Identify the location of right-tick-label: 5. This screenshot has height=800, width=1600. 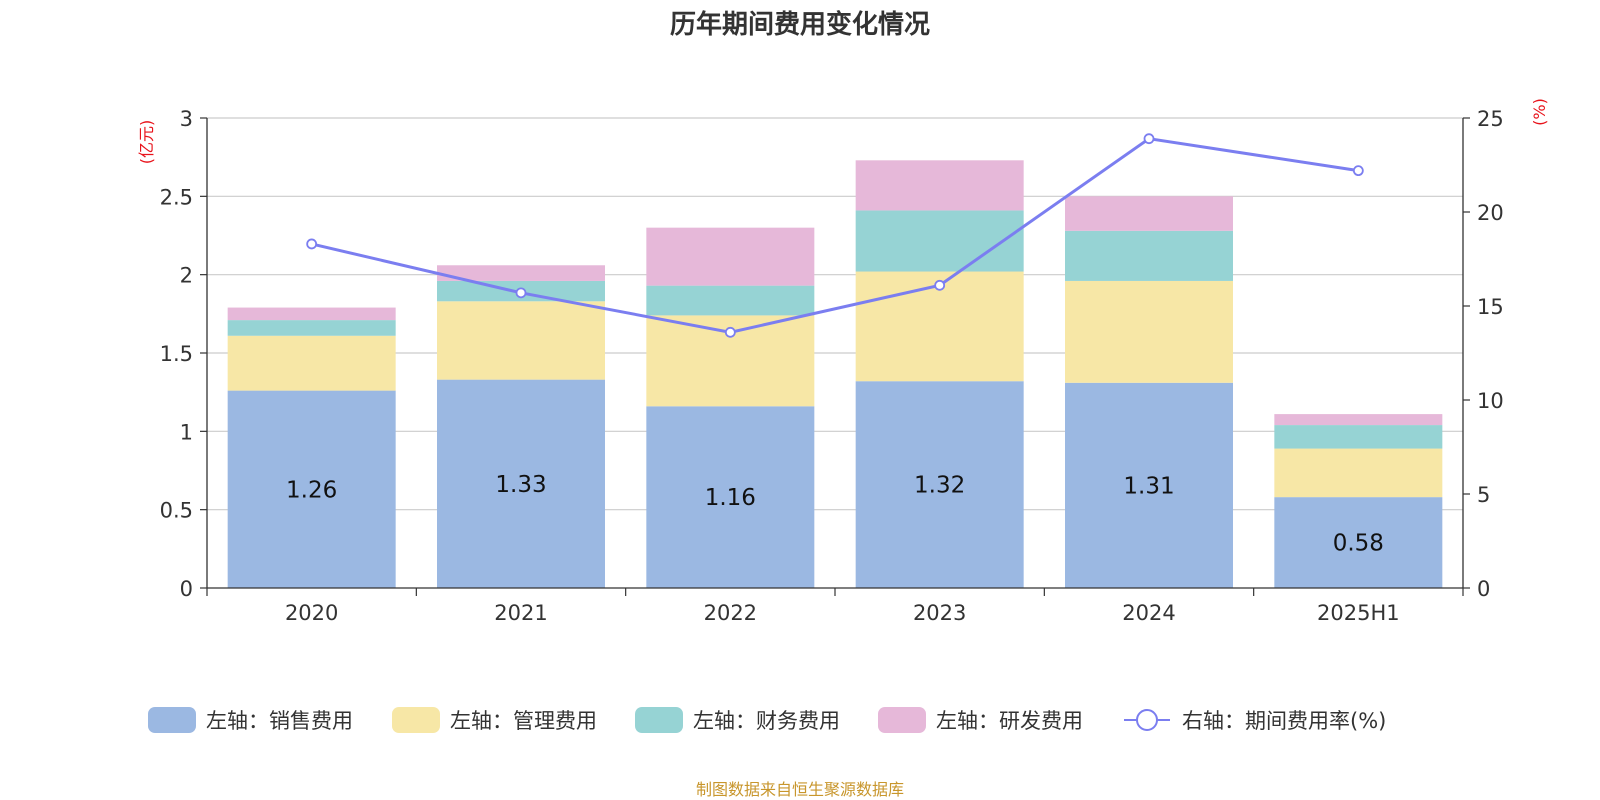
(1483, 495).